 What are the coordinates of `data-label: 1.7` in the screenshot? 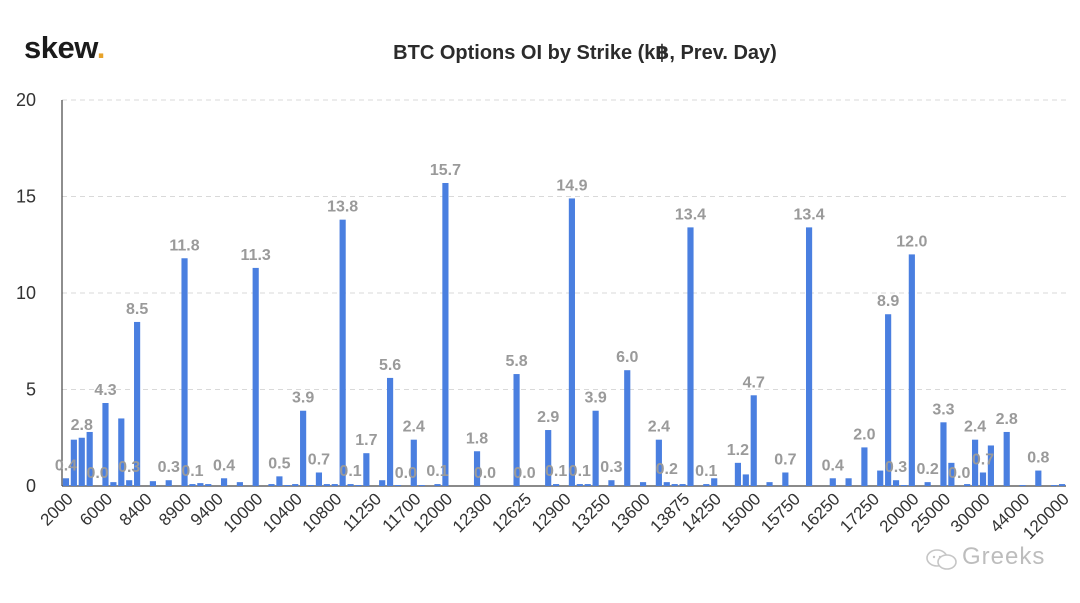 It's located at (366, 440).